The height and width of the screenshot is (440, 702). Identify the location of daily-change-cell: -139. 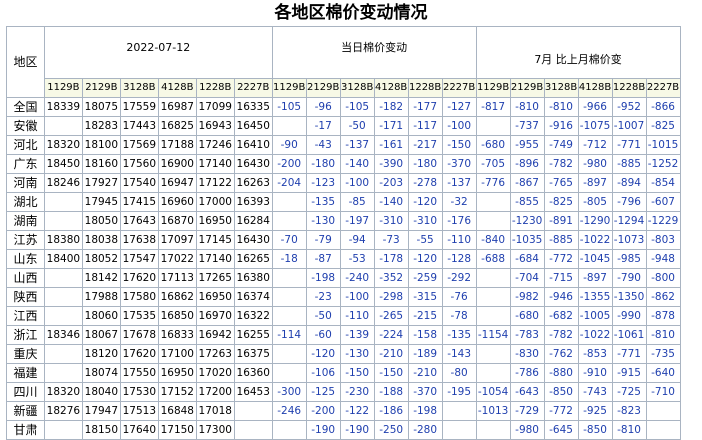
(357, 335).